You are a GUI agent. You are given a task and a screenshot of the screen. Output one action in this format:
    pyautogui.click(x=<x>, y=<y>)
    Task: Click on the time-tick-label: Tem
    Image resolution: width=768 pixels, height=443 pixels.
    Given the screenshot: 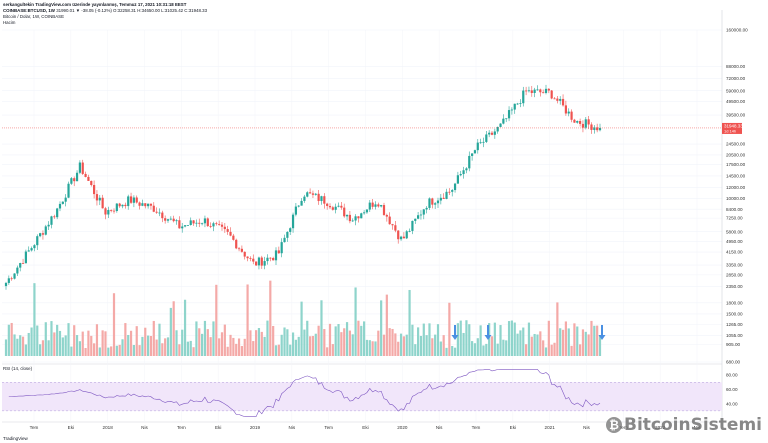 What is the action you would take?
    pyautogui.click(x=328, y=427)
    